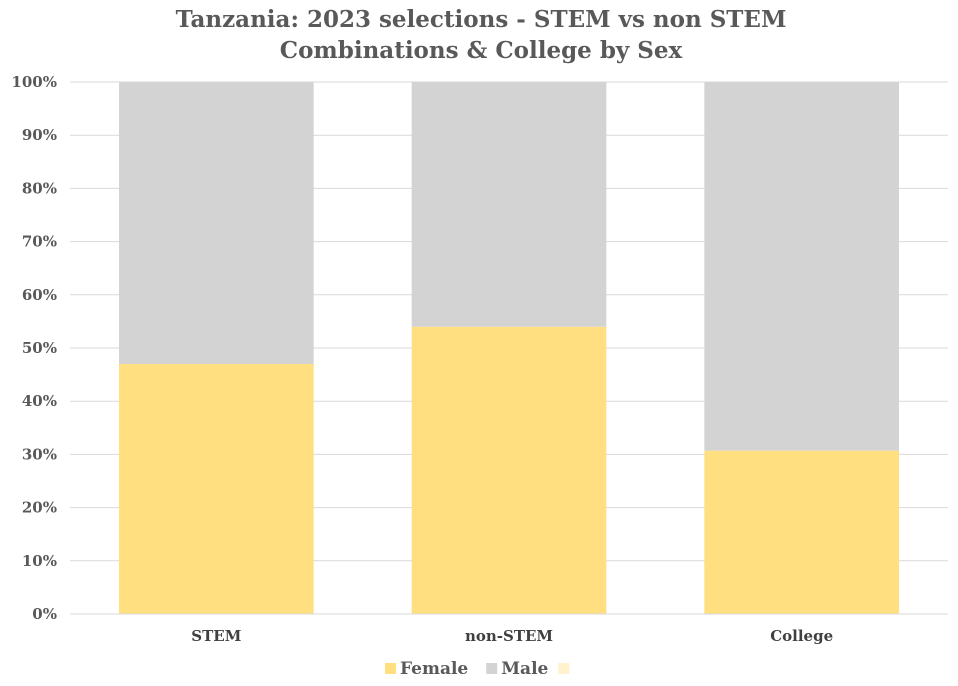  What do you see at coordinates (44, 614) in the screenshot?
I see `y-tick-label: 0%` at bounding box center [44, 614].